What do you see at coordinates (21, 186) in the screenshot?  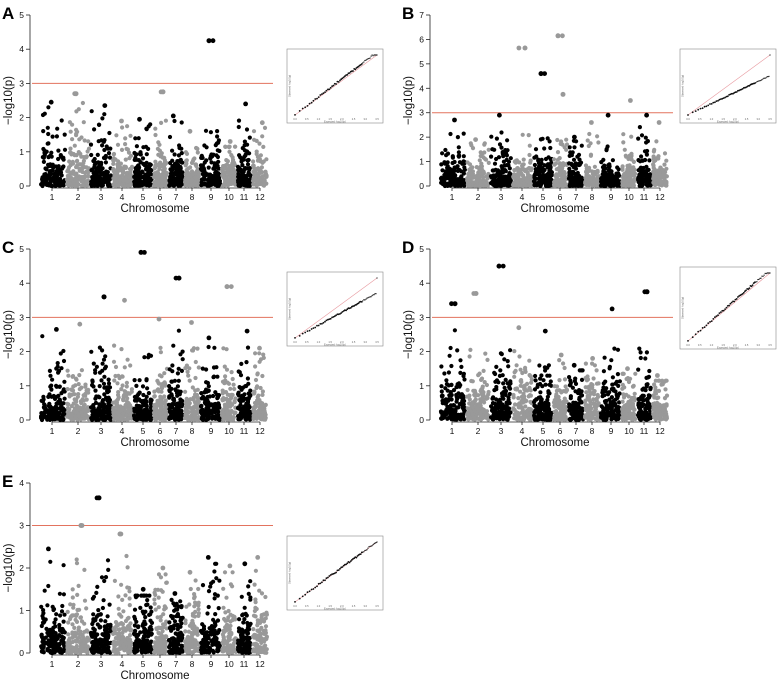 I see `y-tick-label: 0` at bounding box center [21, 186].